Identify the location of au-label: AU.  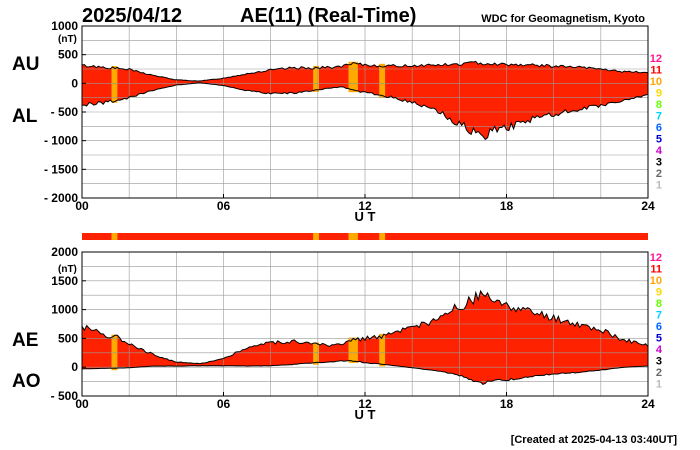
(25, 64).